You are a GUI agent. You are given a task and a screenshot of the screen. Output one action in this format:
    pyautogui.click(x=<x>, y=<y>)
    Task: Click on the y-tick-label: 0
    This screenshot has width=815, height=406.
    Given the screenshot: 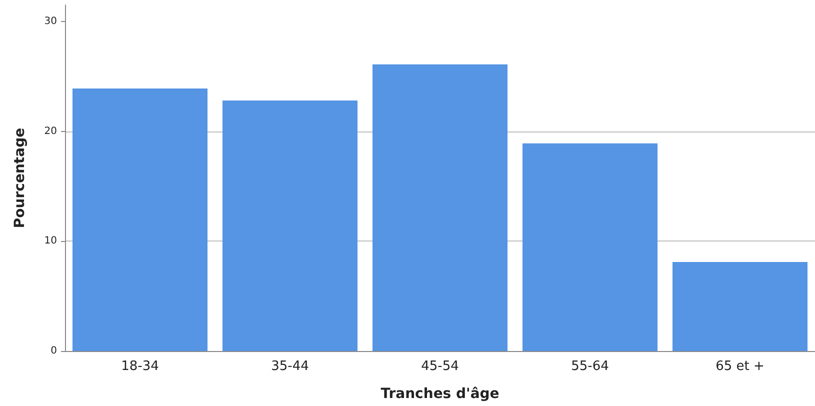 What is the action you would take?
    pyautogui.click(x=53, y=351)
    